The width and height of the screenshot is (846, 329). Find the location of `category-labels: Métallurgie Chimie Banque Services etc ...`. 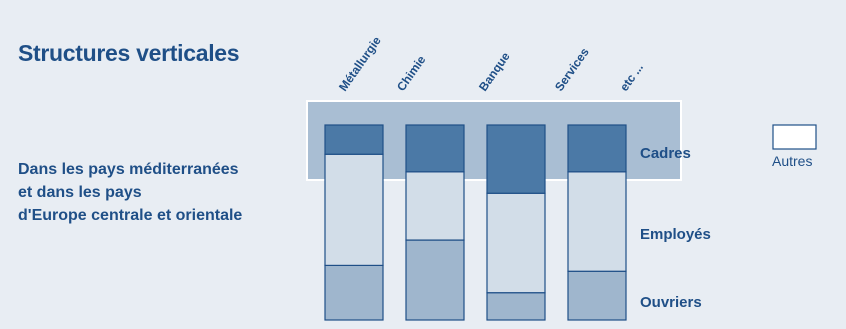

category-labels: Métallurgie Chimie Banque Services etc ... is located at coordinates (491, 64).